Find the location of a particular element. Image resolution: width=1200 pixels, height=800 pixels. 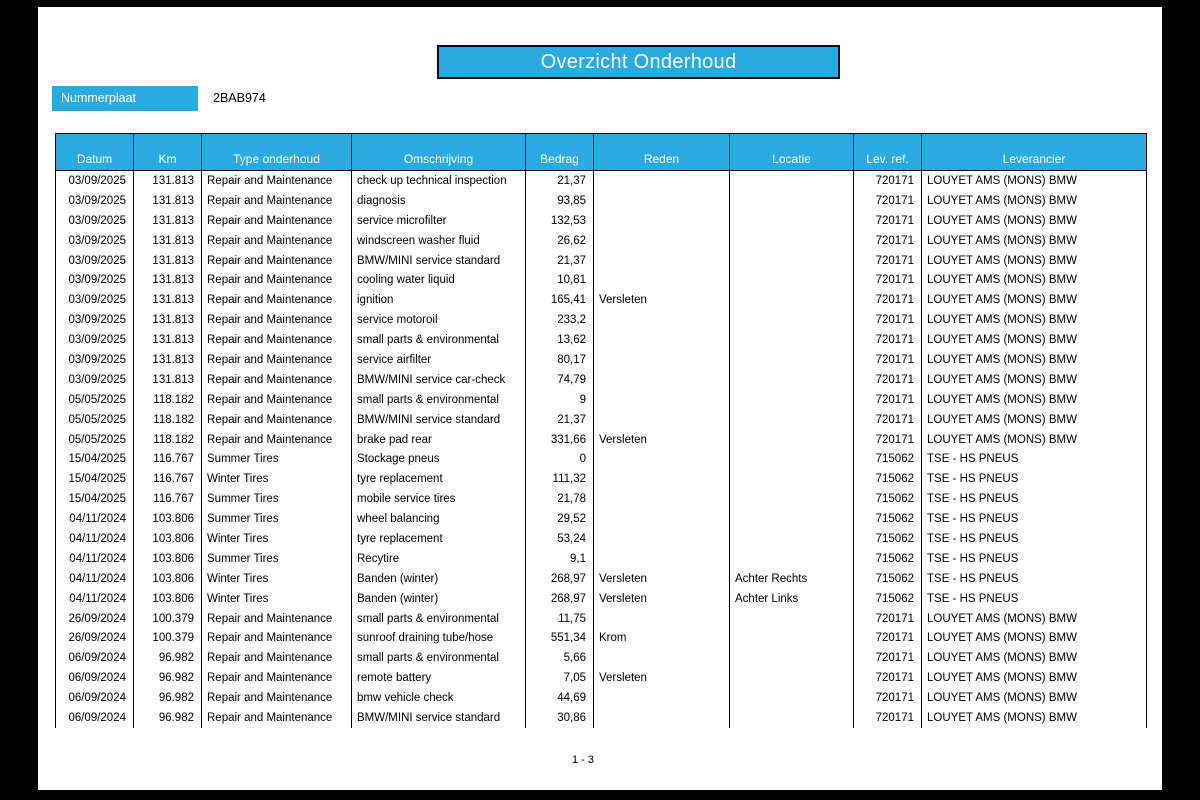

table-cell-bedrag: 9,1 is located at coordinates (559, 558).